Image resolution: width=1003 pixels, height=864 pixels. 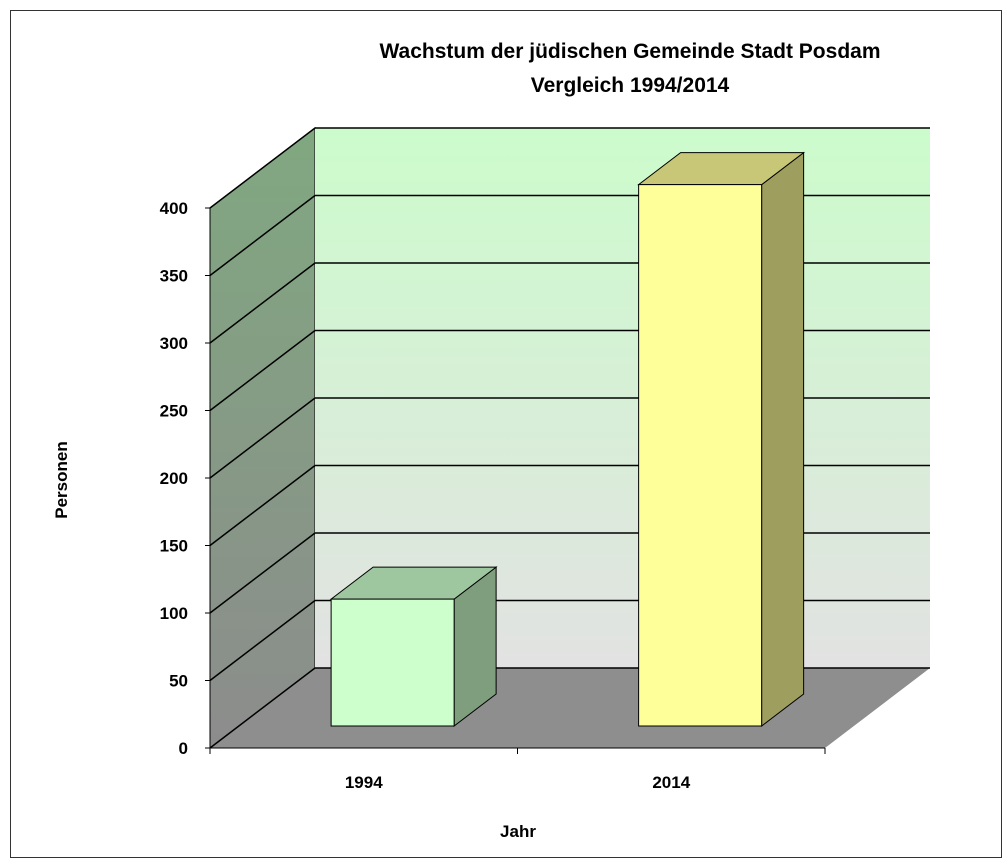 I want to click on chart-subtitle: Vergleich 1994/2014, so click(x=630, y=85).